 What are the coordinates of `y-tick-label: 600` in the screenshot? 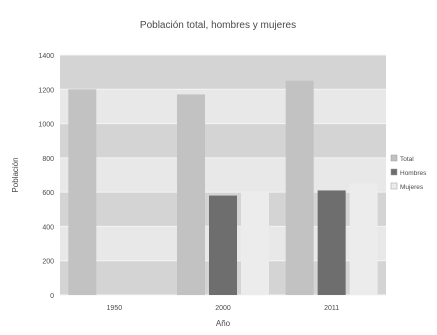 It's located at (48, 193).